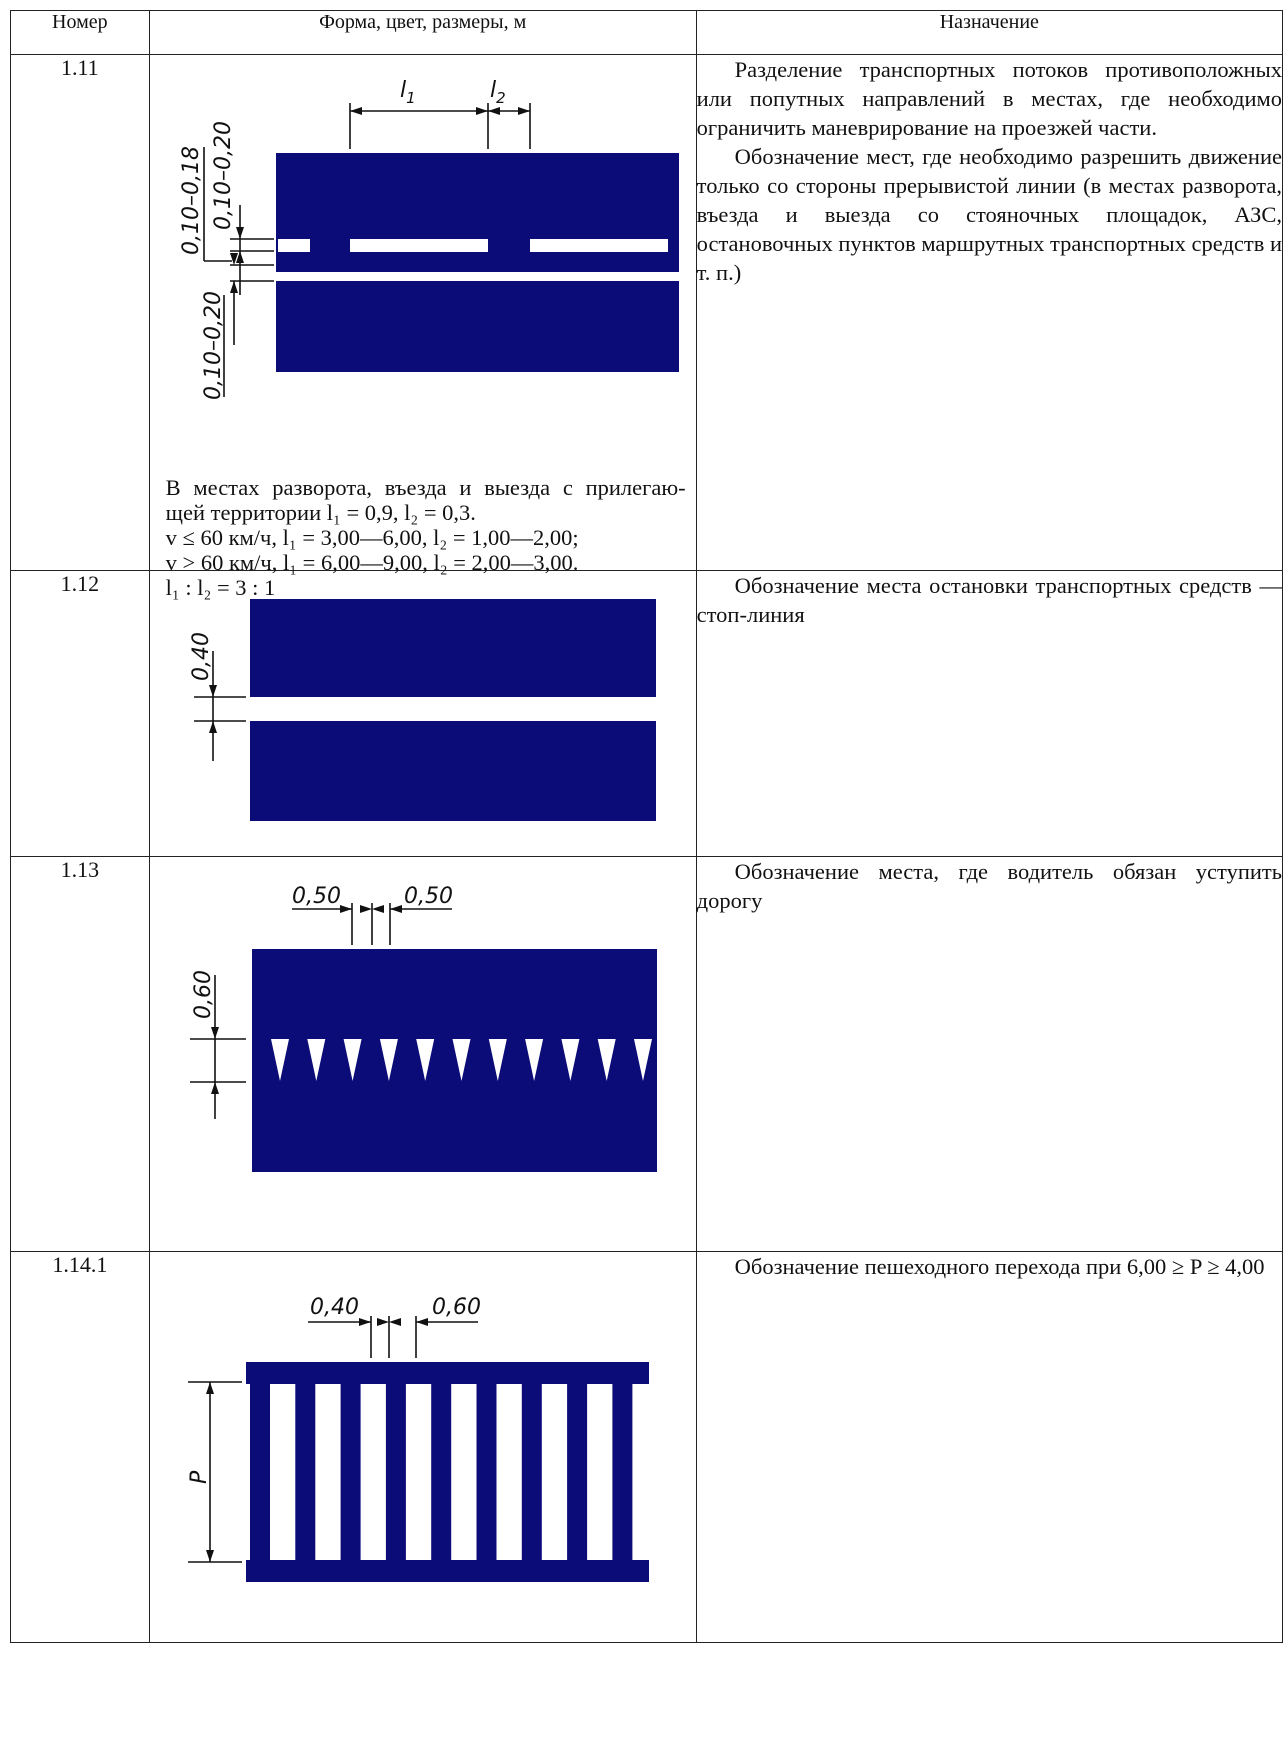  What do you see at coordinates (223, 175) in the screenshot?
I see `dimension-label-dash-width: 0,10–0,20` at bounding box center [223, 175].